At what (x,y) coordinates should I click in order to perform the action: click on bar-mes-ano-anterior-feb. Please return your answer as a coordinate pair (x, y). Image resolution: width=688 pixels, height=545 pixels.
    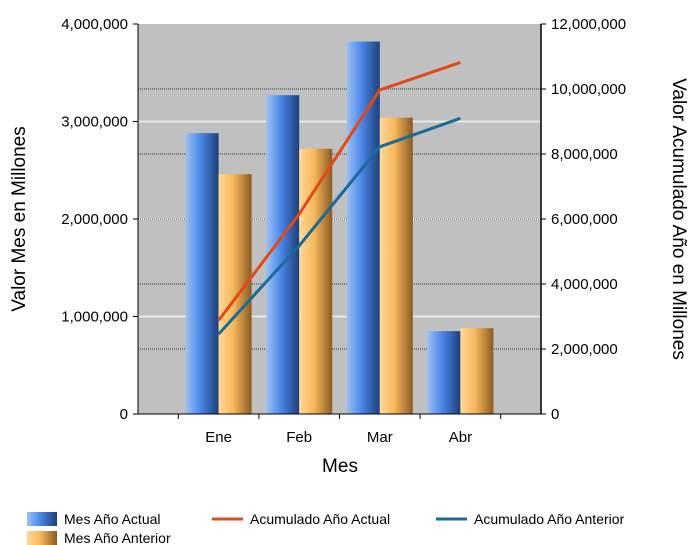
    Looking at the image, I should click on (316, 281).